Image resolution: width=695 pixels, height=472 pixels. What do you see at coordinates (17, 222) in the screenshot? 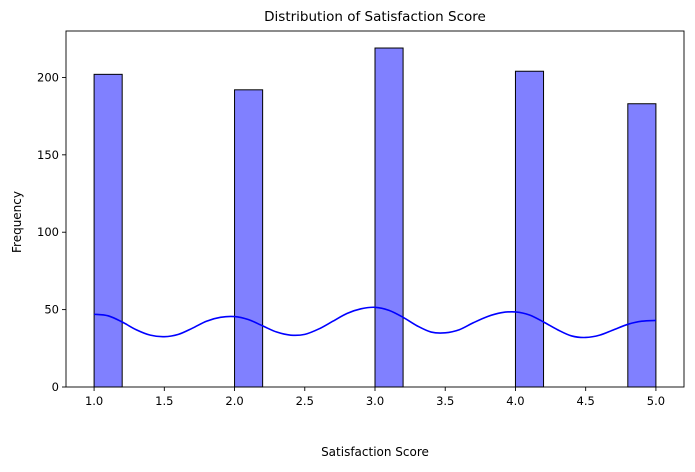
I see `y-axis-label: Frequency` at bounding box center [17, 222].